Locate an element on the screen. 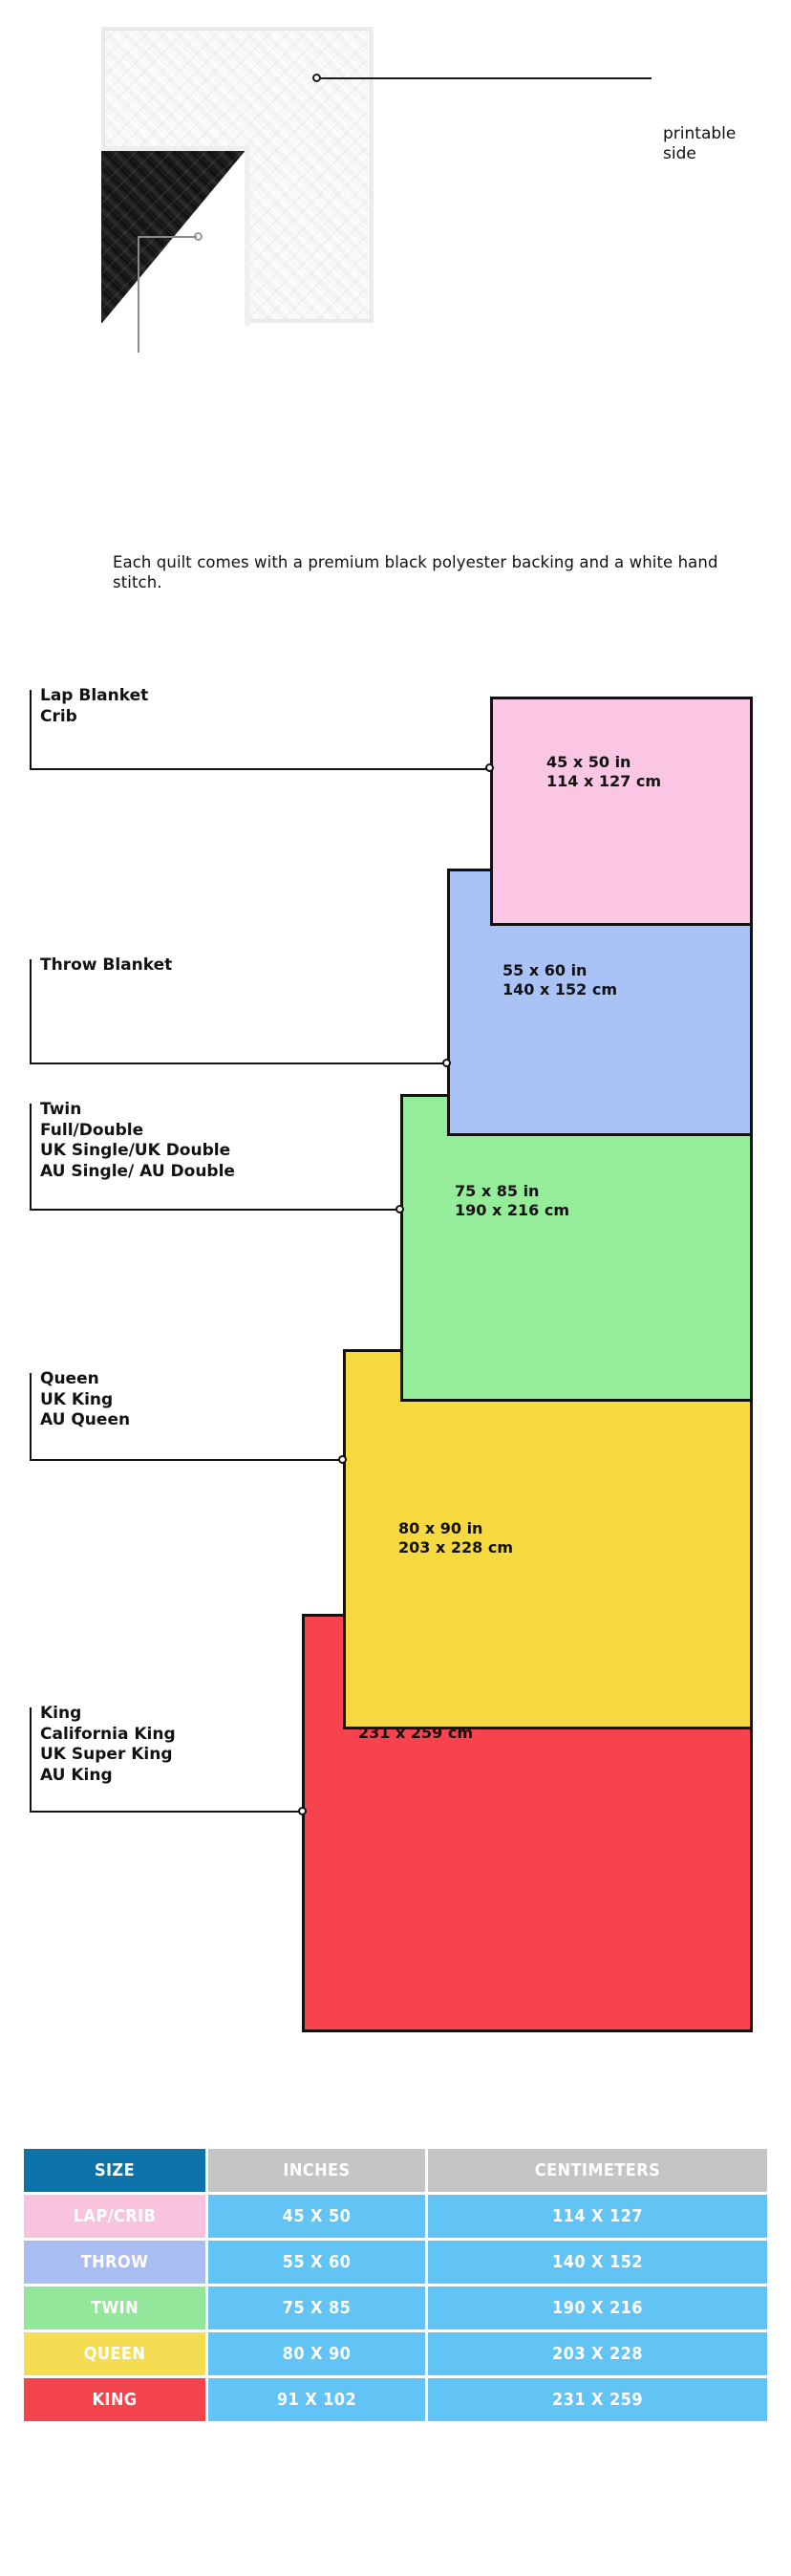 The width and height of the screenshot is (791, 2576). table-cell-size-throw: THROW is located at coordinates (114, 2262).